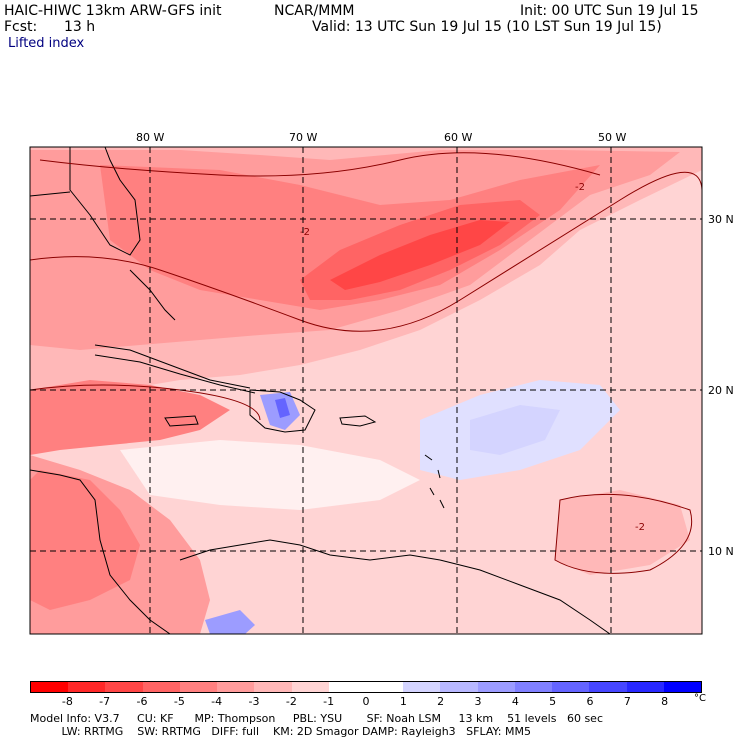 The height and width of the screenshot is (740, 740). I want to click on forecast-label: Fcst:, so click(21, 27).